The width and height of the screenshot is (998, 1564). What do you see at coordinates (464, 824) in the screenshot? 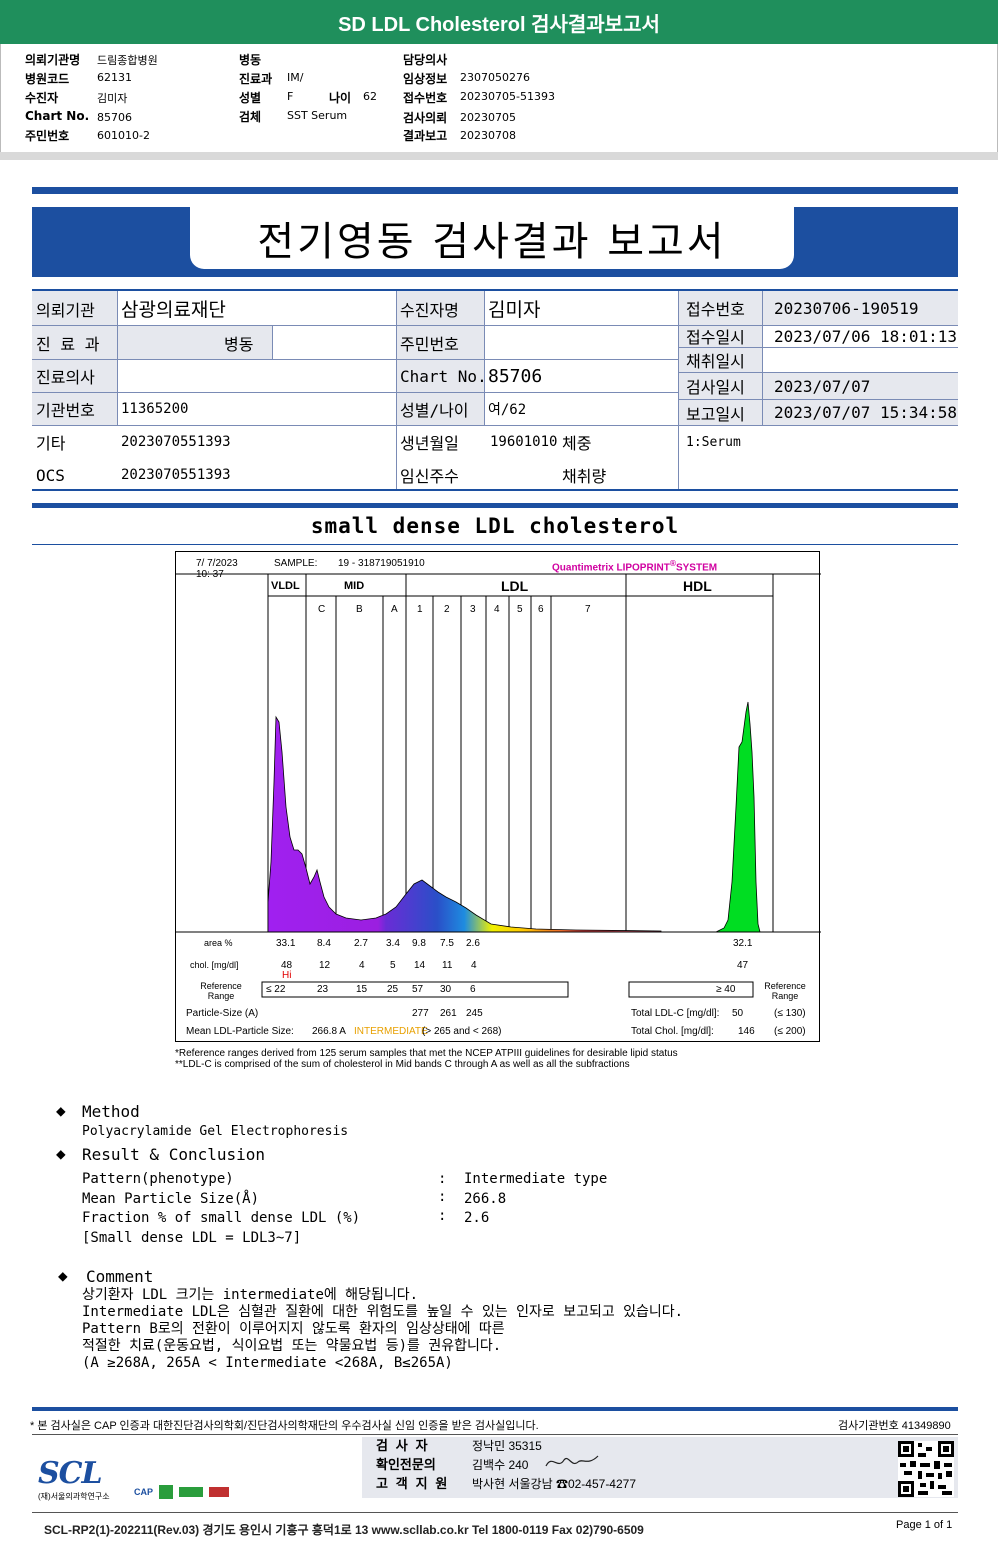
I see `vldl-ldl-peak` at bounding box center [464, 824].